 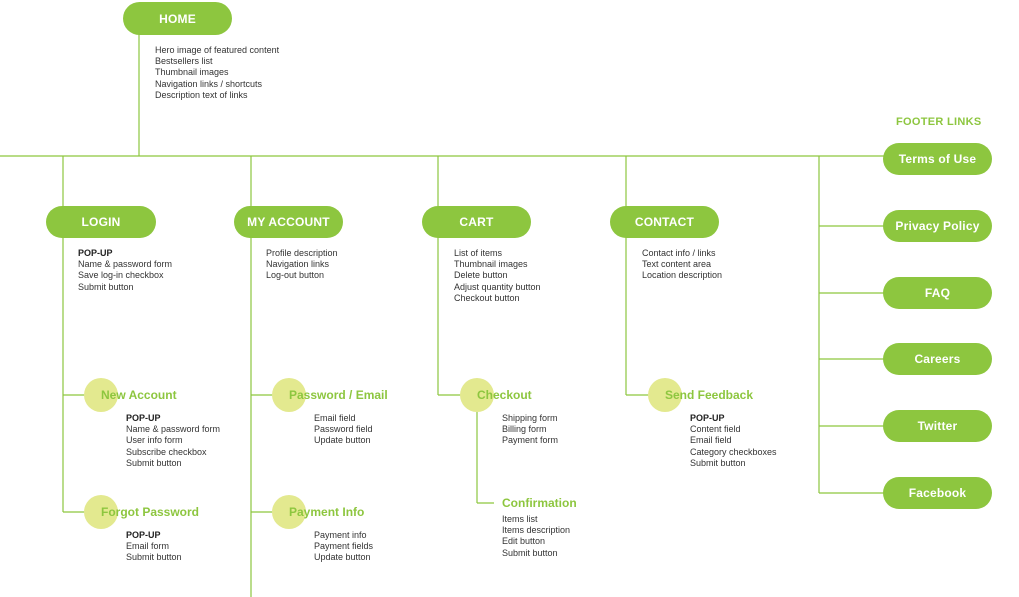 I want to click on forgot-password-node: Forgot Password, so click(x=150, y=512).